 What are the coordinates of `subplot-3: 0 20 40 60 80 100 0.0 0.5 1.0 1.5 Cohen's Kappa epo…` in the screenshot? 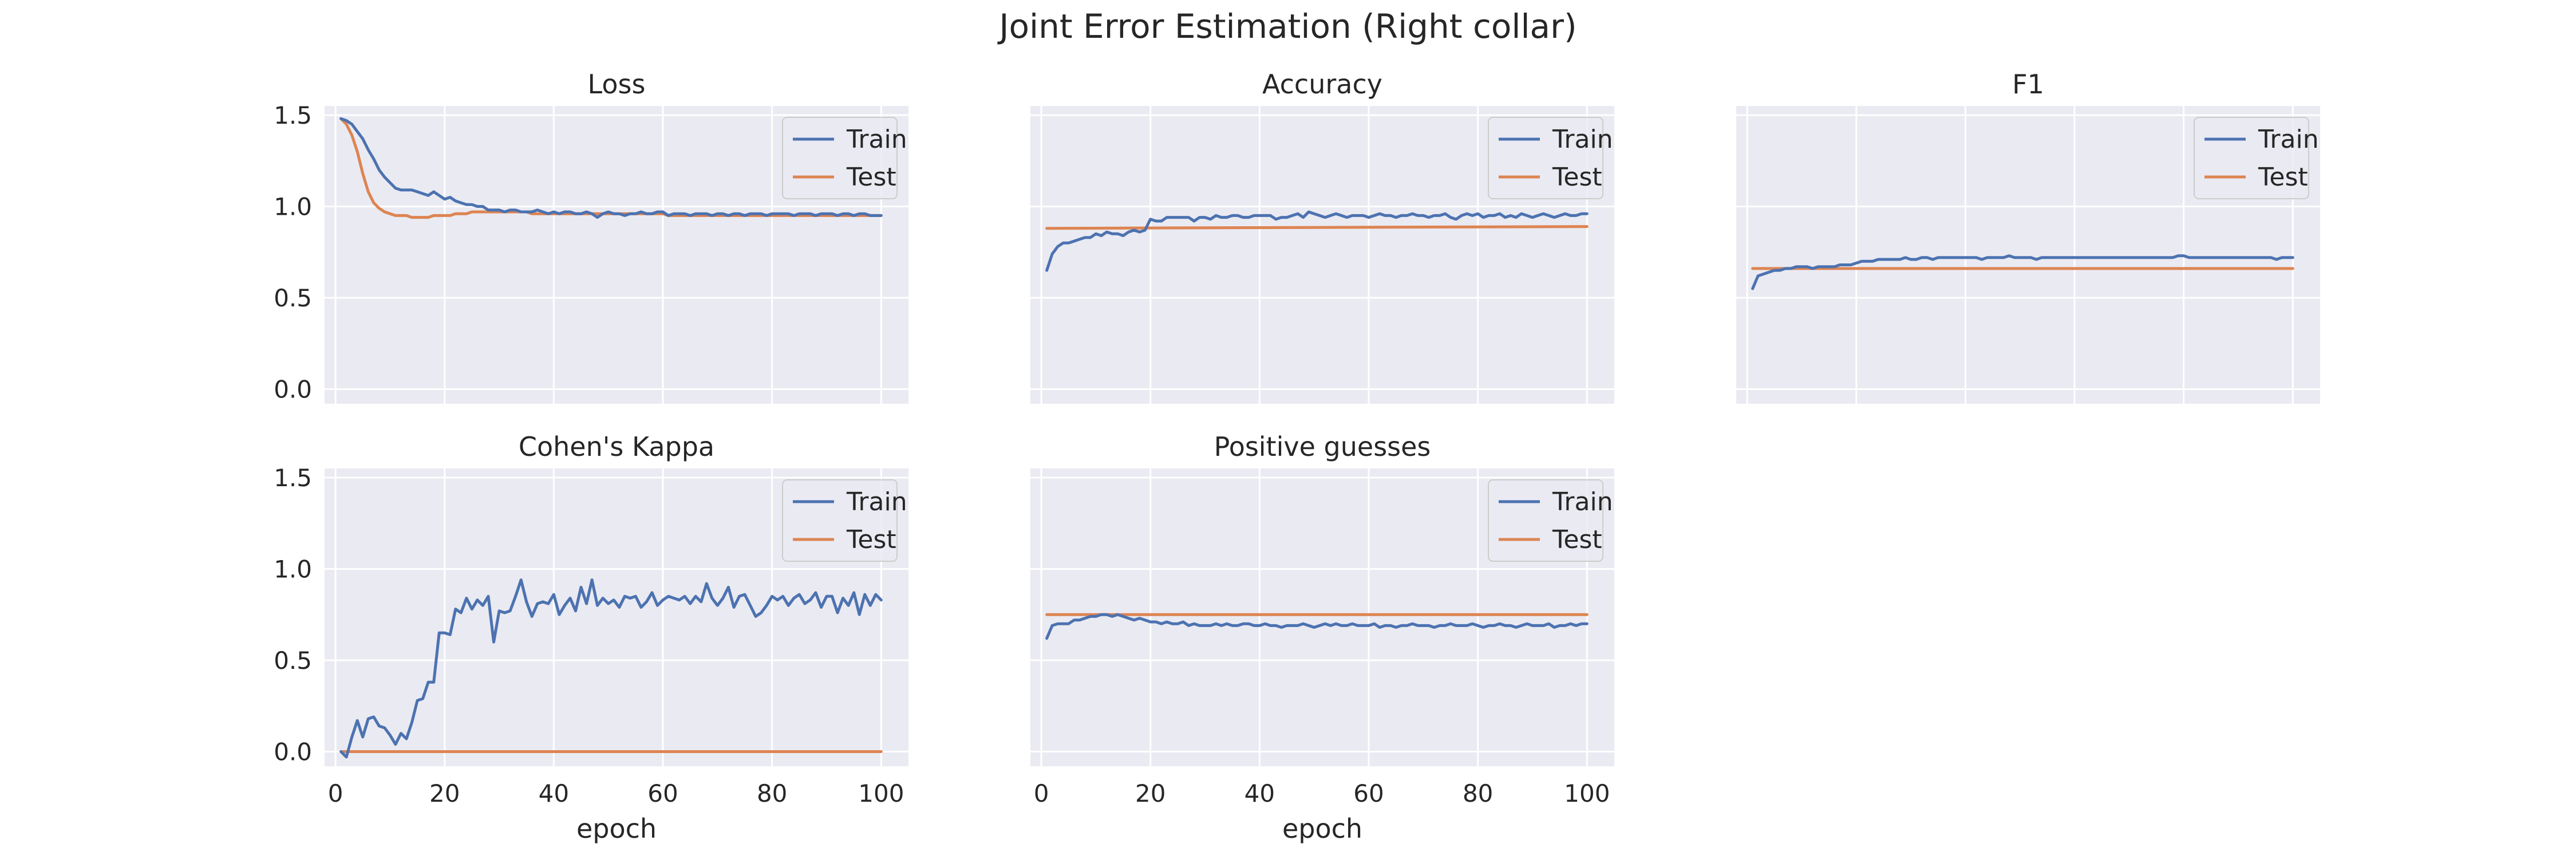 It's located at (591, 637).